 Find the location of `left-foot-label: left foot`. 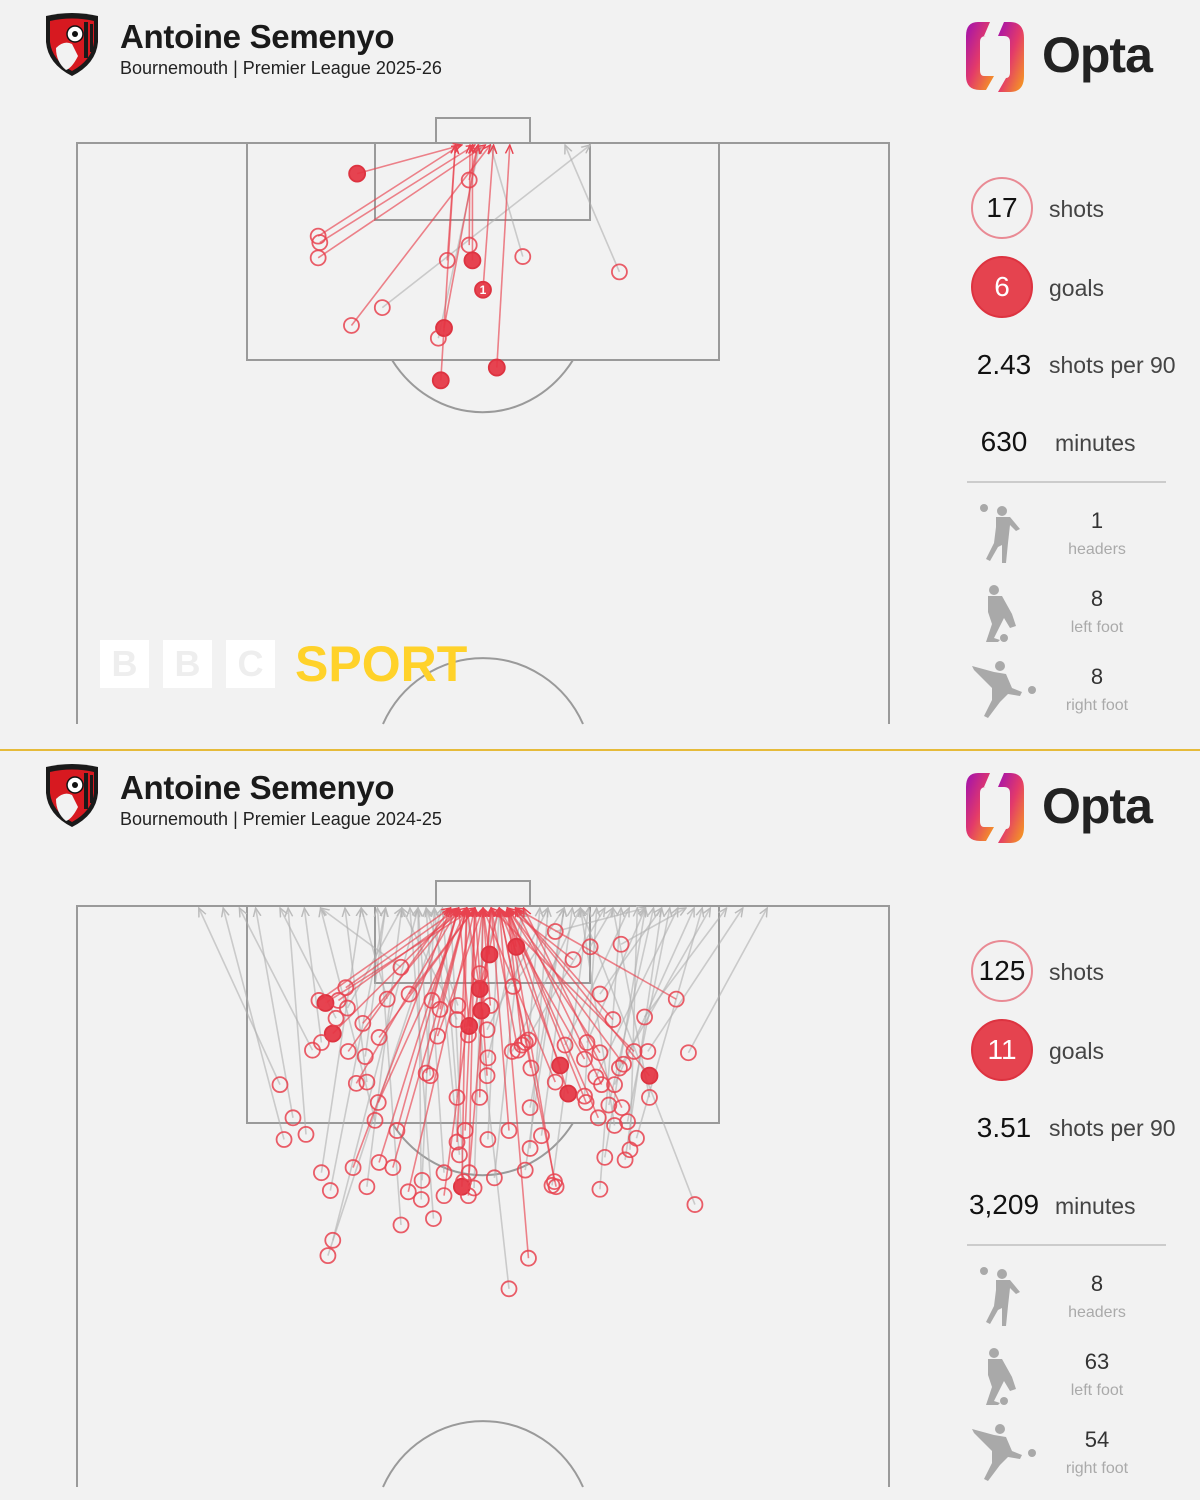

left-foot-label: left foot is located at coordinates (1097, 1390).